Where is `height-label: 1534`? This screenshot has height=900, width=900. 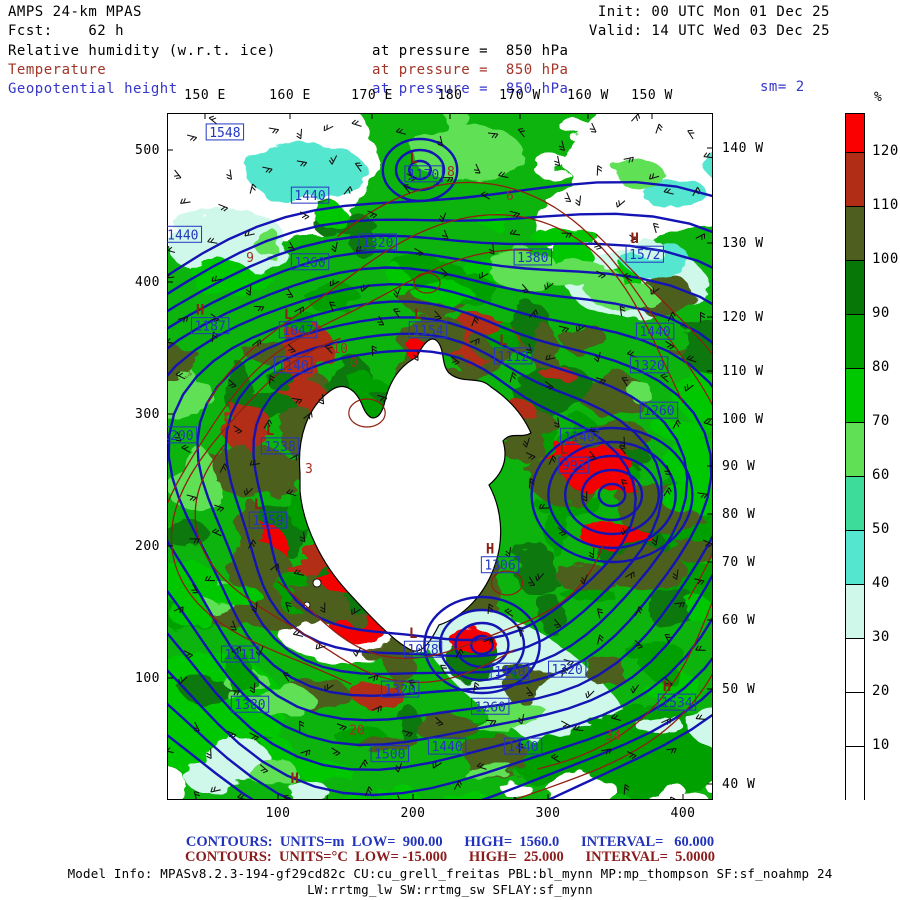
height-label: 1534 is located at coordinates (676, 703).